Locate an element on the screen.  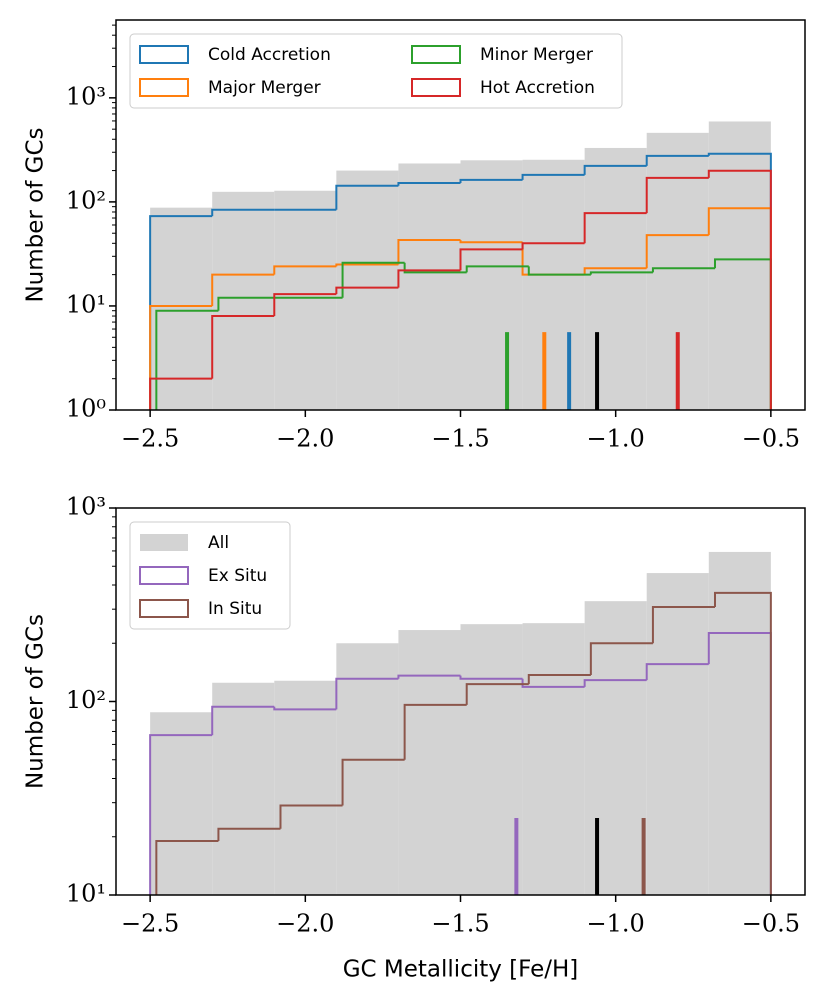
y-tick-label: 10⁰ is located at coordinates (86, 409).